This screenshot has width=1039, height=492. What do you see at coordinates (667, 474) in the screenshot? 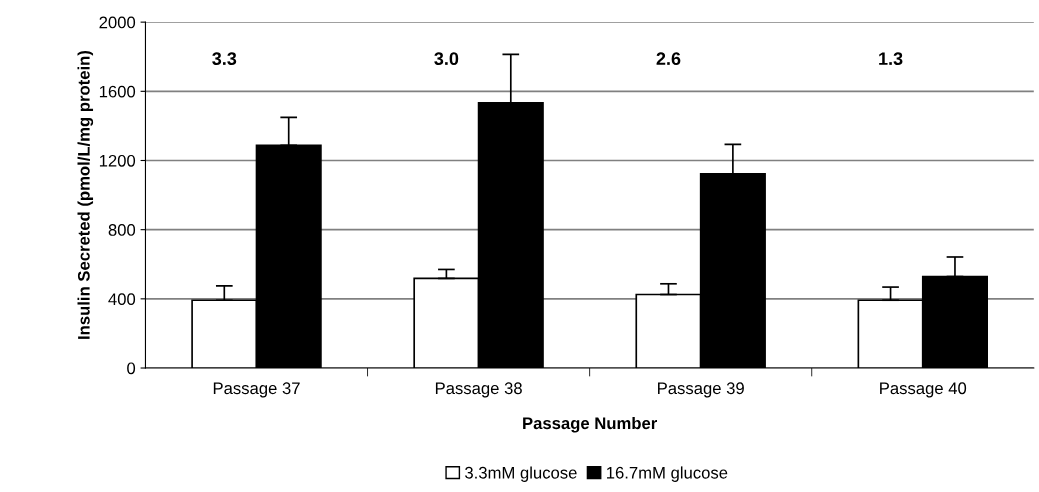
I see `legend-label: 16.7mM glucose` at bounding box center [667, 474].